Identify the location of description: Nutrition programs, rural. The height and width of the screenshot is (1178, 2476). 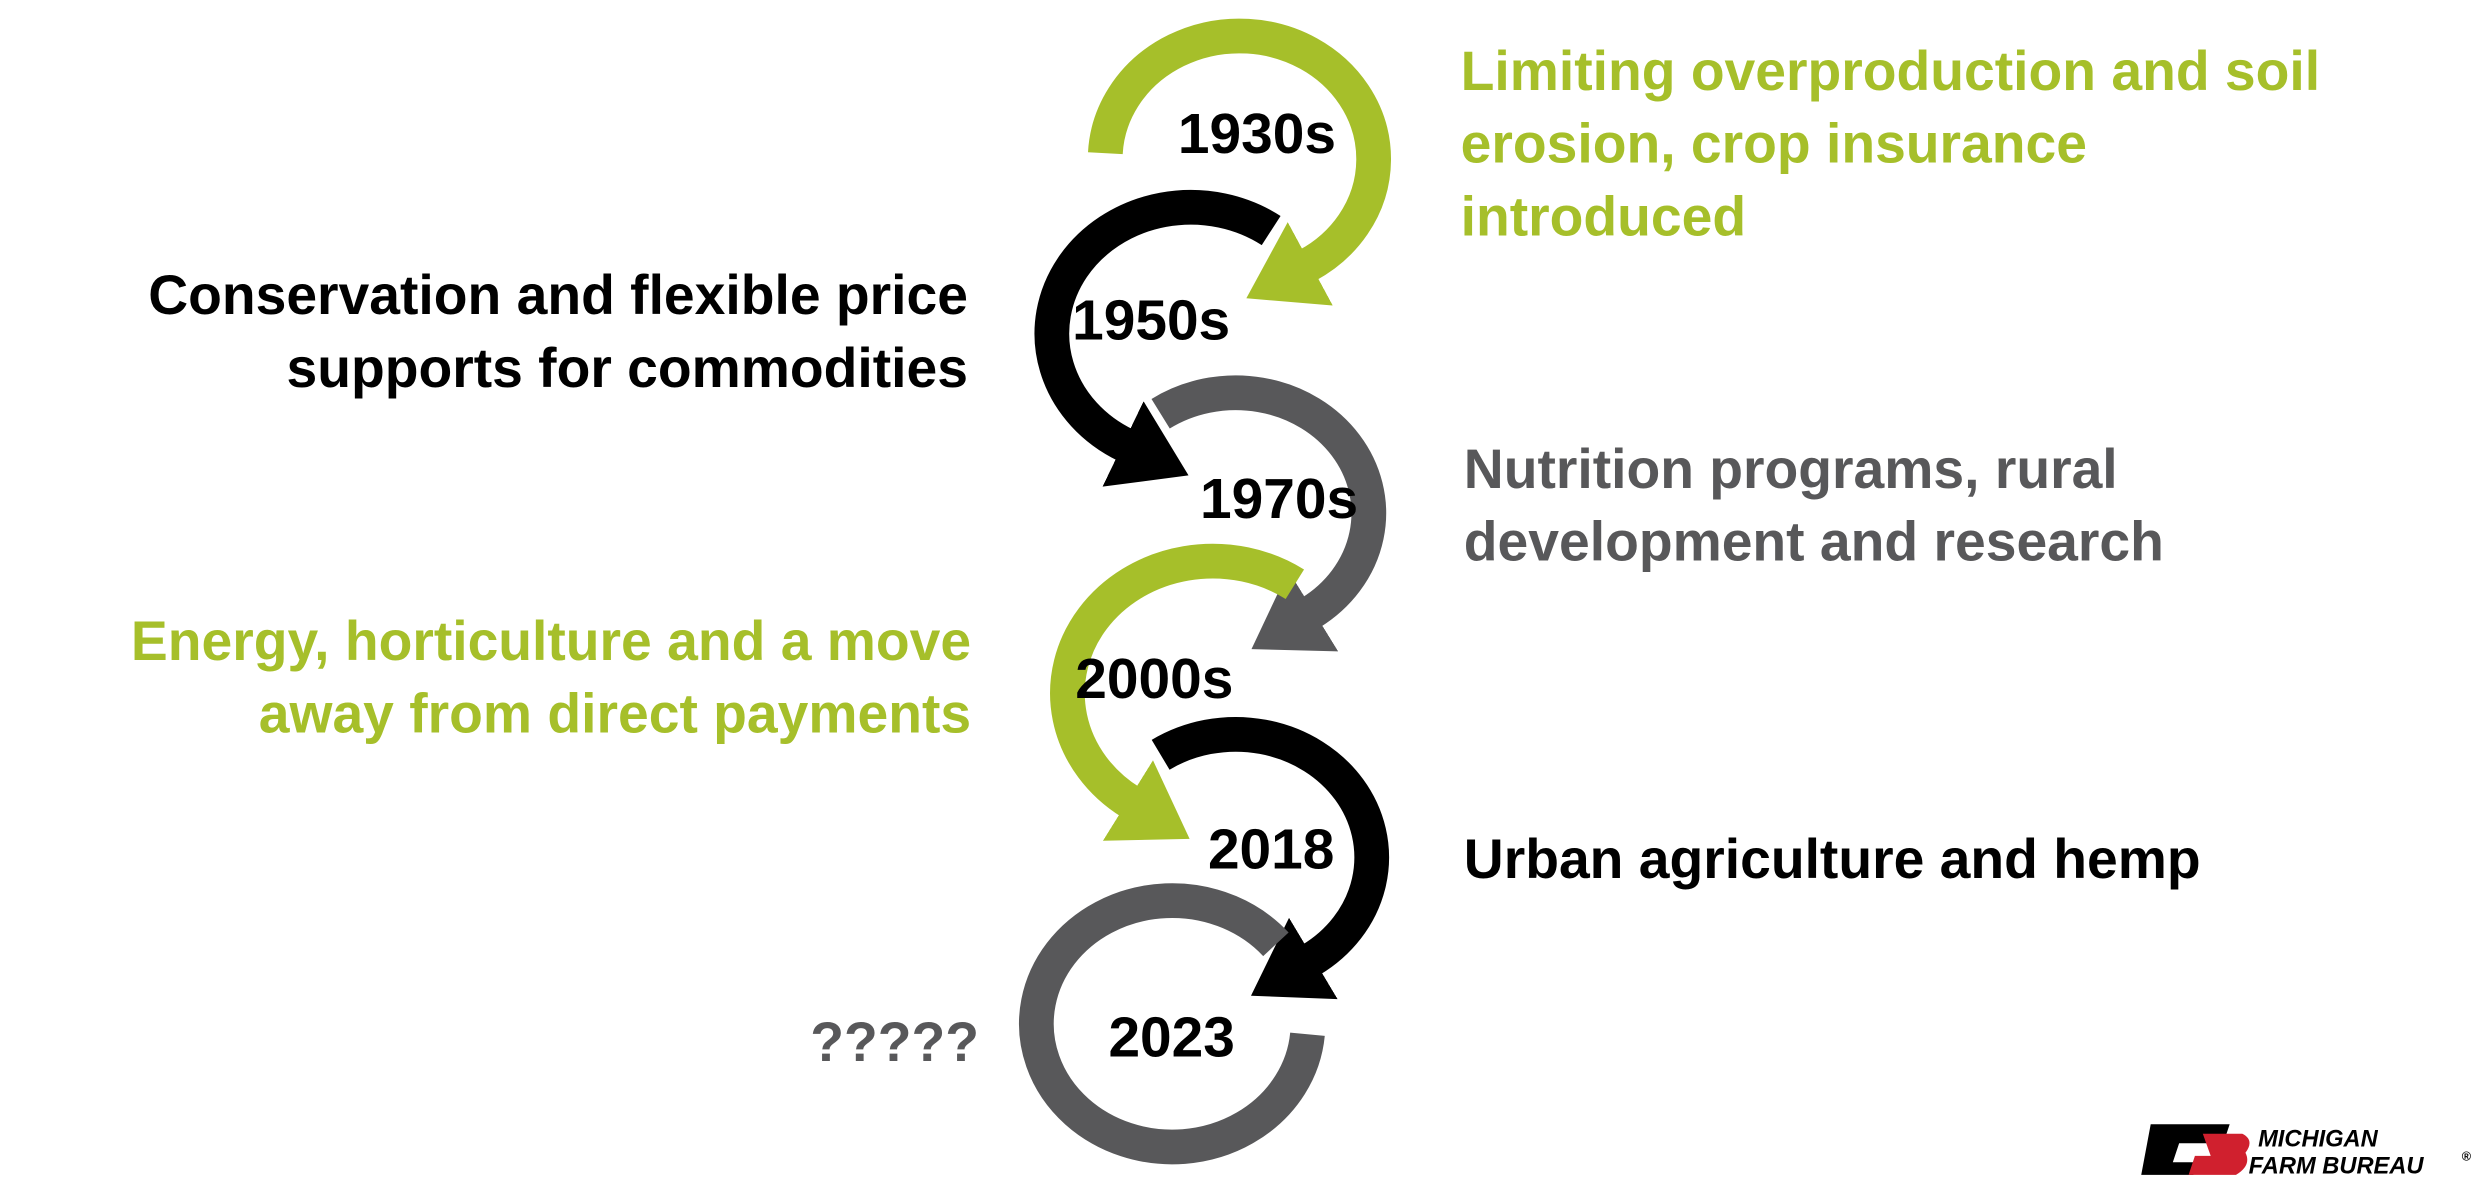
(1791, 469).